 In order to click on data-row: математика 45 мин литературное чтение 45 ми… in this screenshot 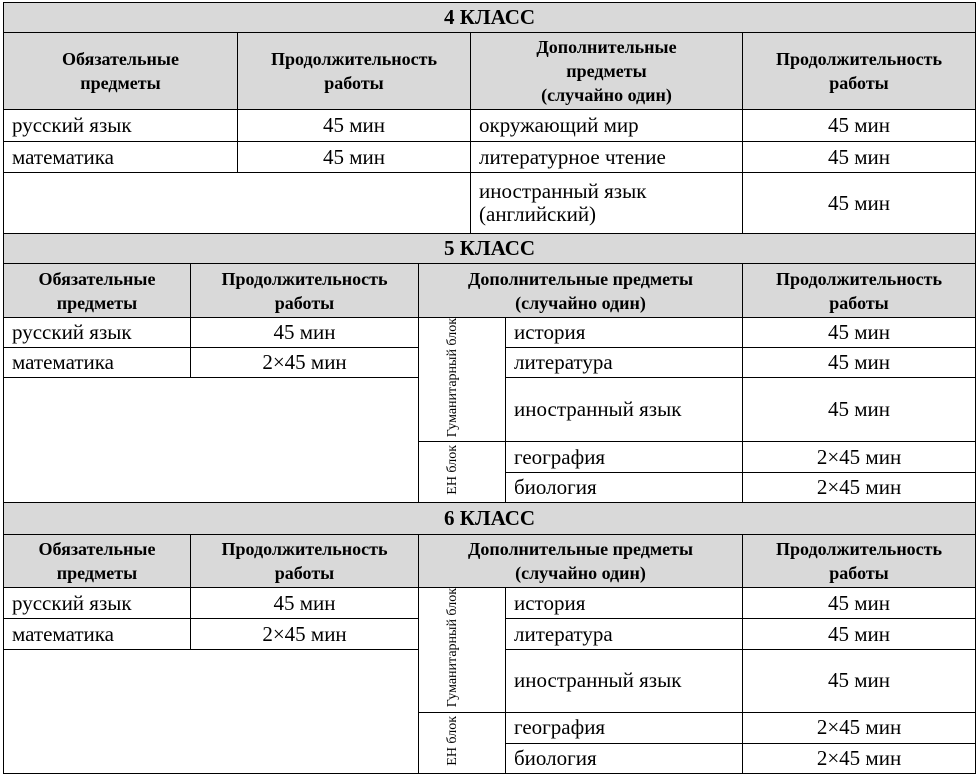, I will do `click(490, 157)`.